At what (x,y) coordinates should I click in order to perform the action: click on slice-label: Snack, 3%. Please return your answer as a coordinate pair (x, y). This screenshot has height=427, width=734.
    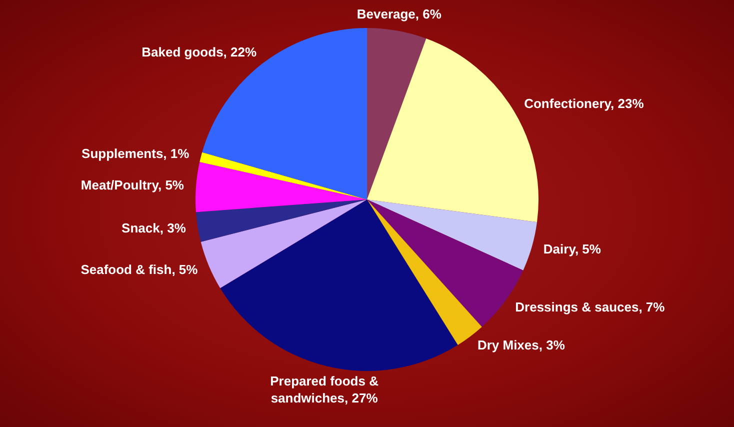
    Looking at the image, I should click on (154, 228).